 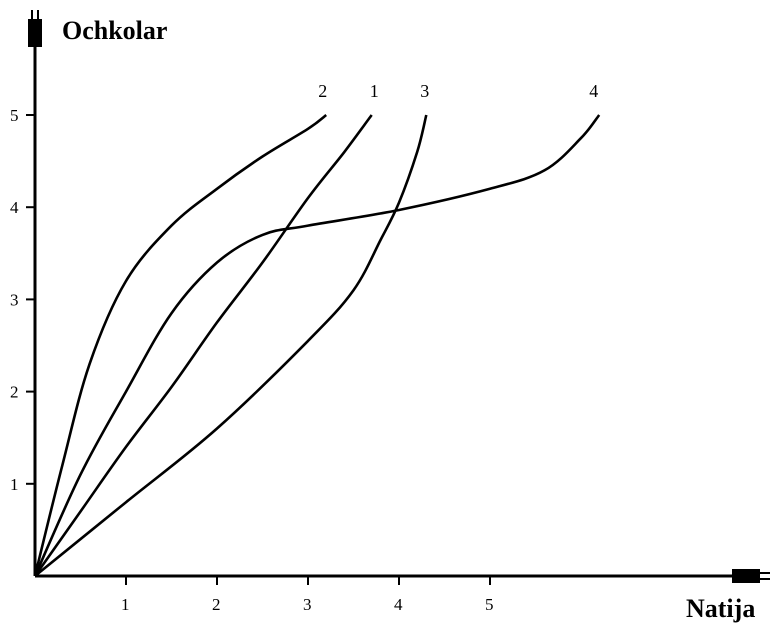 What do you see at coordinates (14, 392) in the screenshot?
I see `y-tick-label-2: 2` at bounding box center [14, 392].